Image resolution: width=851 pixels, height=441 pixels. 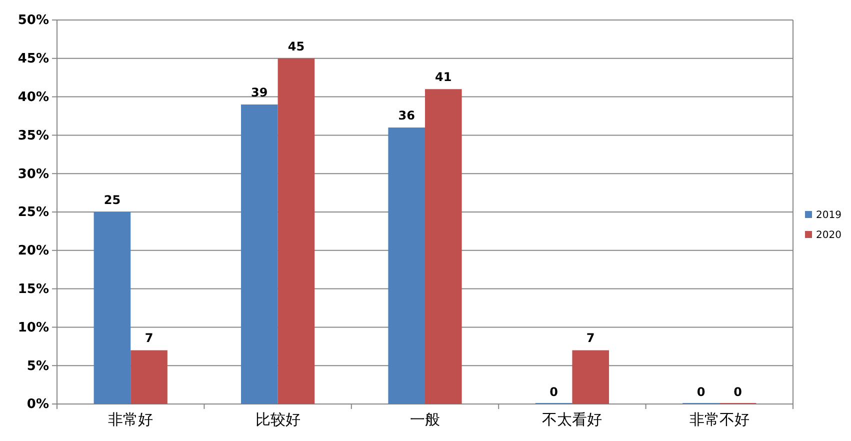 I want to click on y-tick-label: 40%, so click(x=33, y=97).